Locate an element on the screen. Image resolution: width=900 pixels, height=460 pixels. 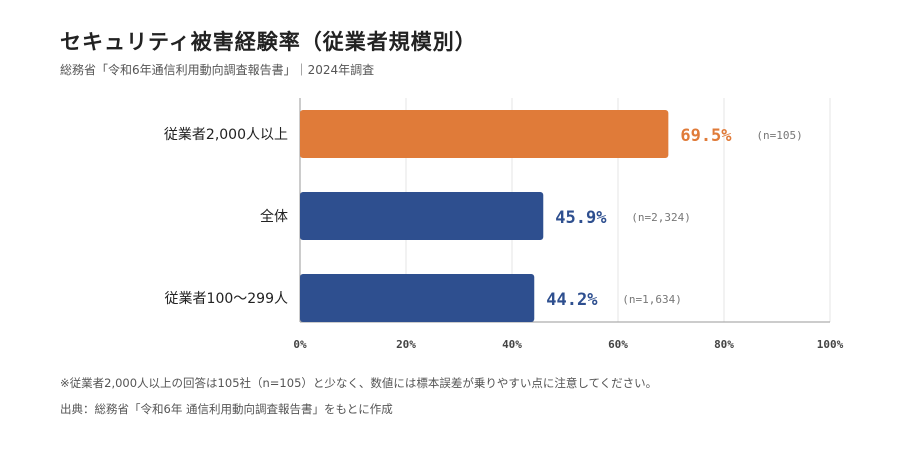
sample-size-label: (n=105) is located at coordinates (779, 135).